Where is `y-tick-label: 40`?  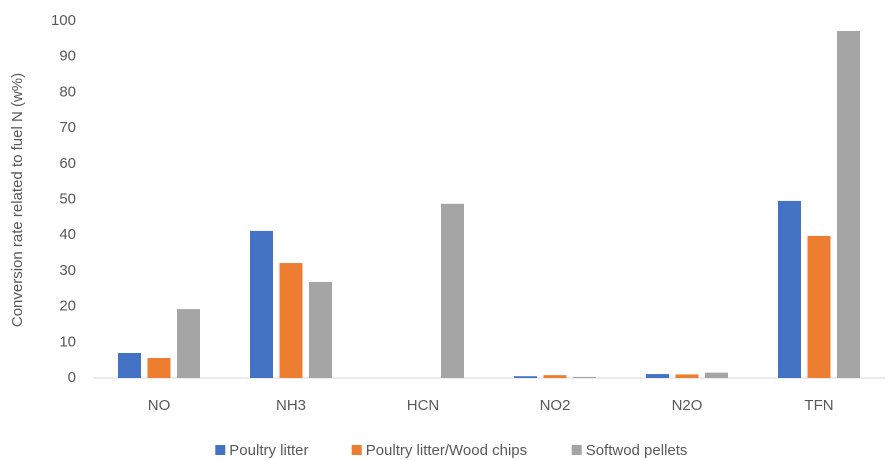 y-tick-label: 40 is located at coordinates (67, 234).